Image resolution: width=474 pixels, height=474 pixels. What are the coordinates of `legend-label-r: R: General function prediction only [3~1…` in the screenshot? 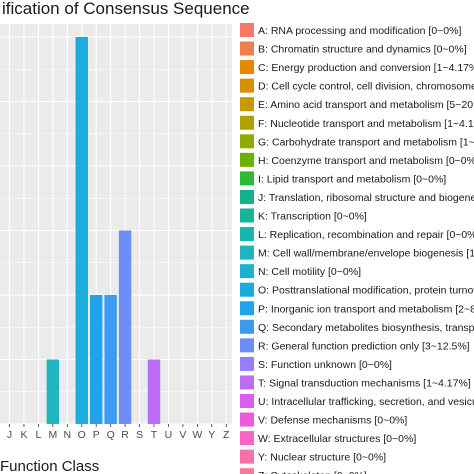 It's located at (364, 346).